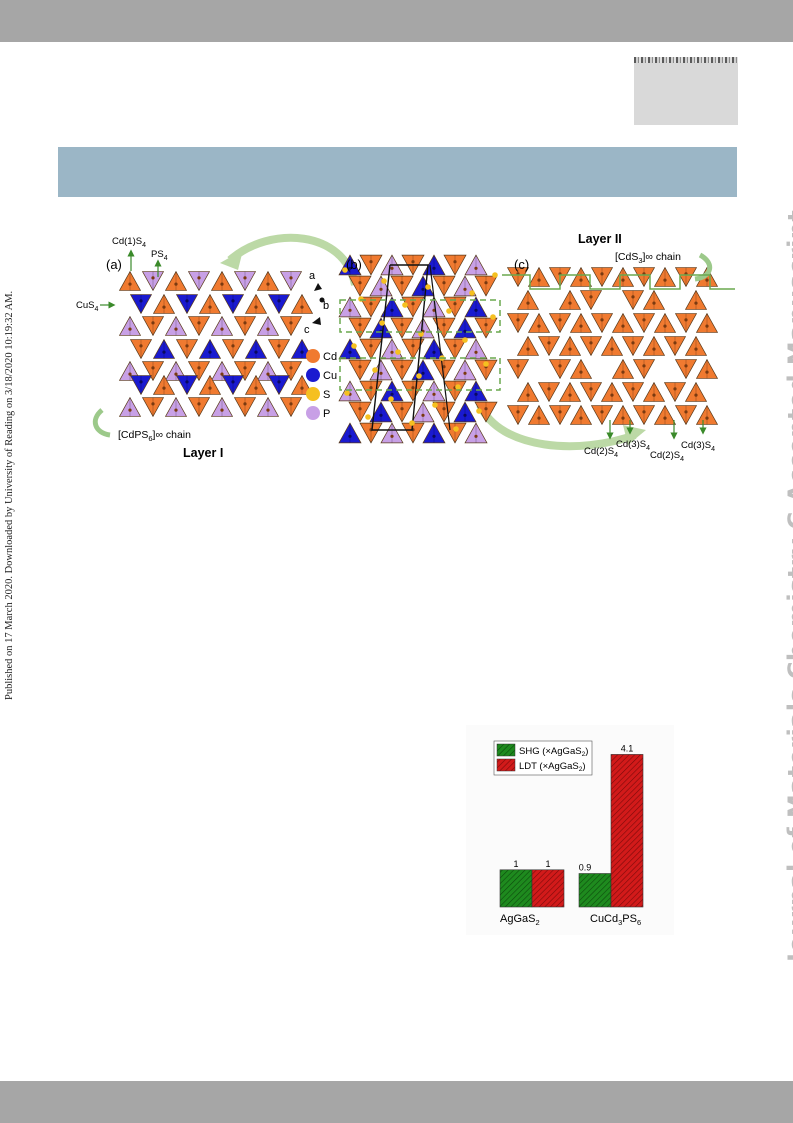  Describe the element at coordinates (627, 831) in the screenshot. I see `bar-ldt-cucd3ps6` at that location.